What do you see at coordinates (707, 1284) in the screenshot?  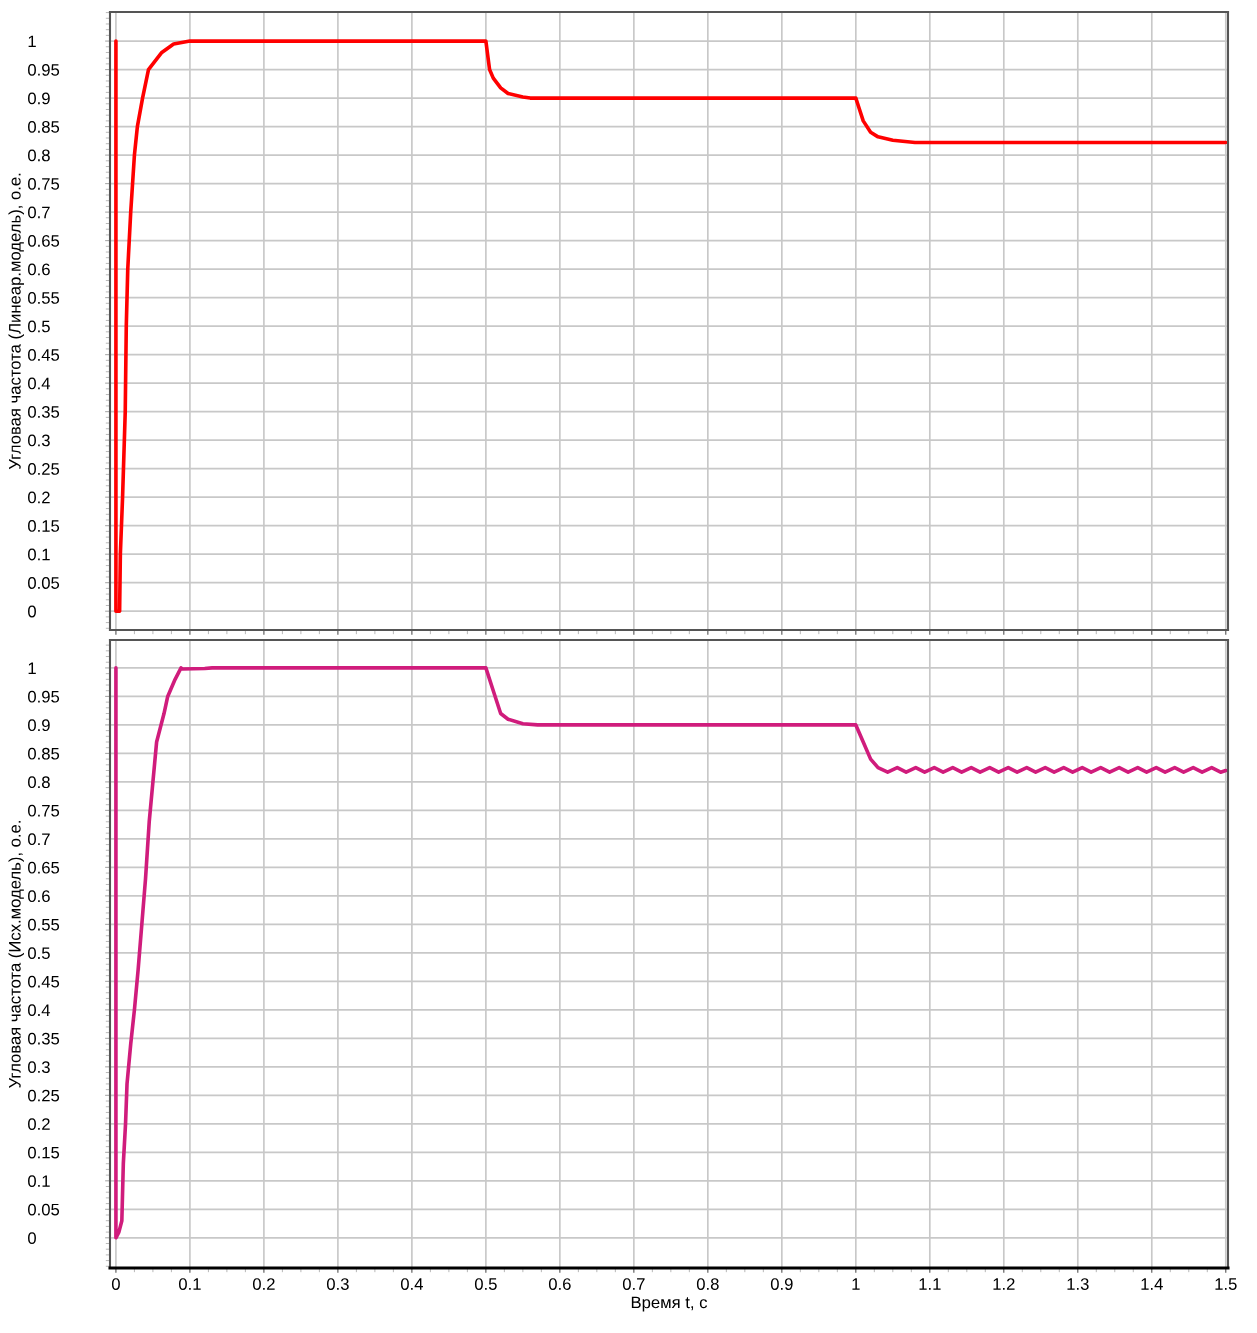 I see `x-tick-label: 0.8` at bounding box center [707, 1284].